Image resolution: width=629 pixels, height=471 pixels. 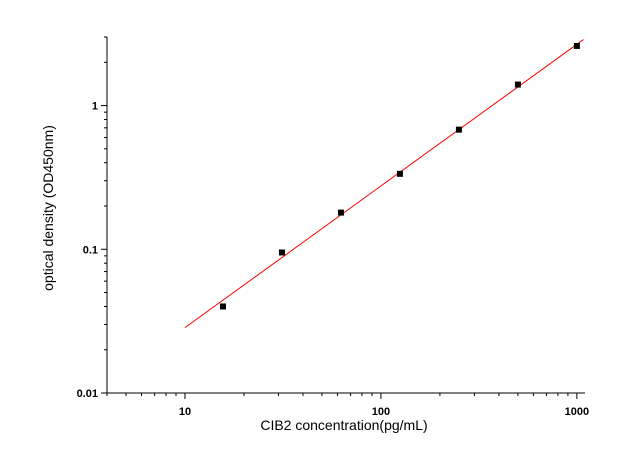 I want to click on y-axis-label: optical density (OD450nm), so click(x=48, y=208).